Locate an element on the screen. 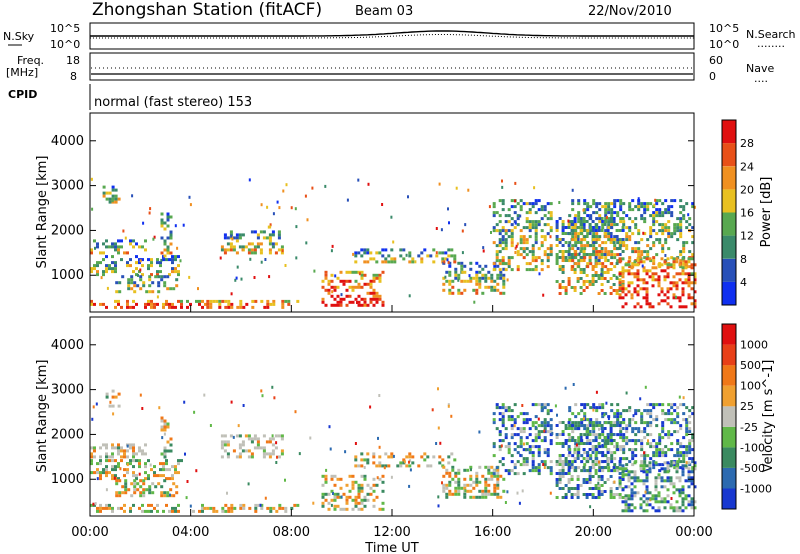 The width and height of the screenshot is (800, 554). nave-label: Nave is located at coordinates (760, 68).